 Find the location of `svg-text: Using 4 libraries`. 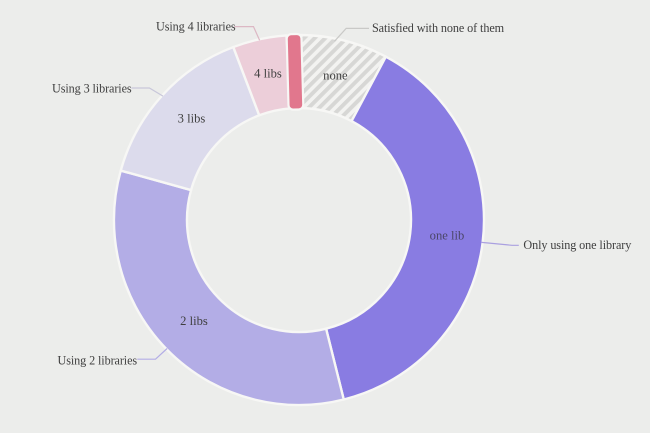

svg-text: Using 4 libraries is located at coordinates (196, 27).